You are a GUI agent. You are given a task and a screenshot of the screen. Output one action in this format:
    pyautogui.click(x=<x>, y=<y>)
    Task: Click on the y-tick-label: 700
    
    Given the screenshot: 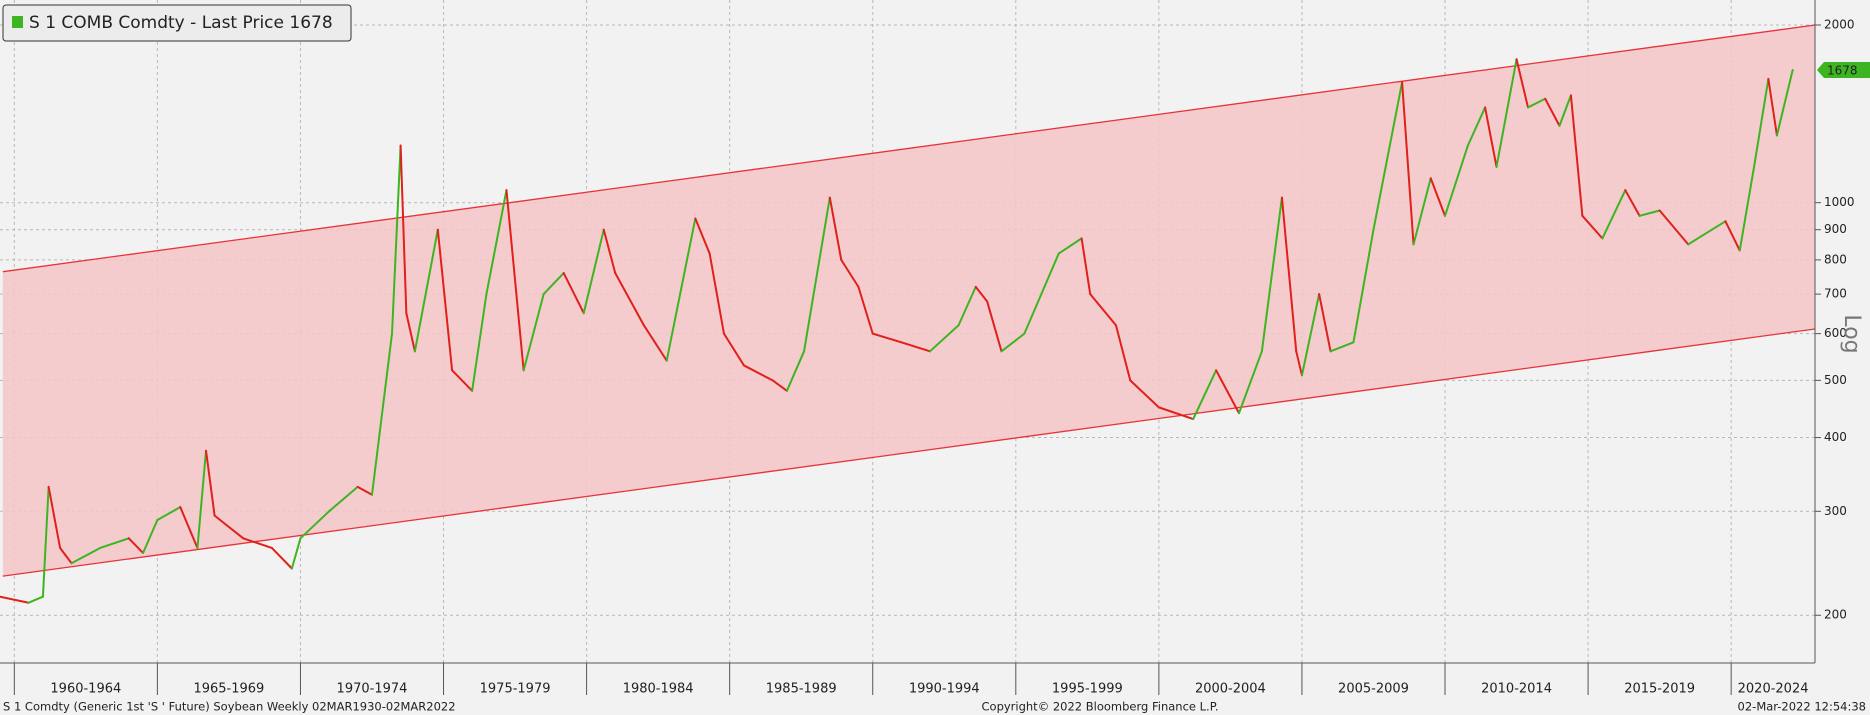 What is the action you would take?
    pyautogui.click(x=1835, y=294)
    